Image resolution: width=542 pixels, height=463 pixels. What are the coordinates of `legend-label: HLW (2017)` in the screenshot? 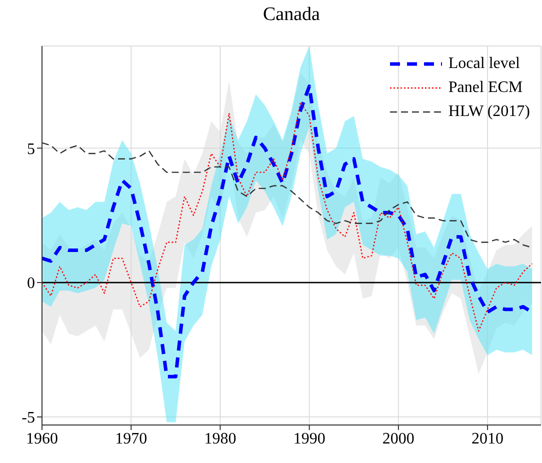 It's located at (489, 112).